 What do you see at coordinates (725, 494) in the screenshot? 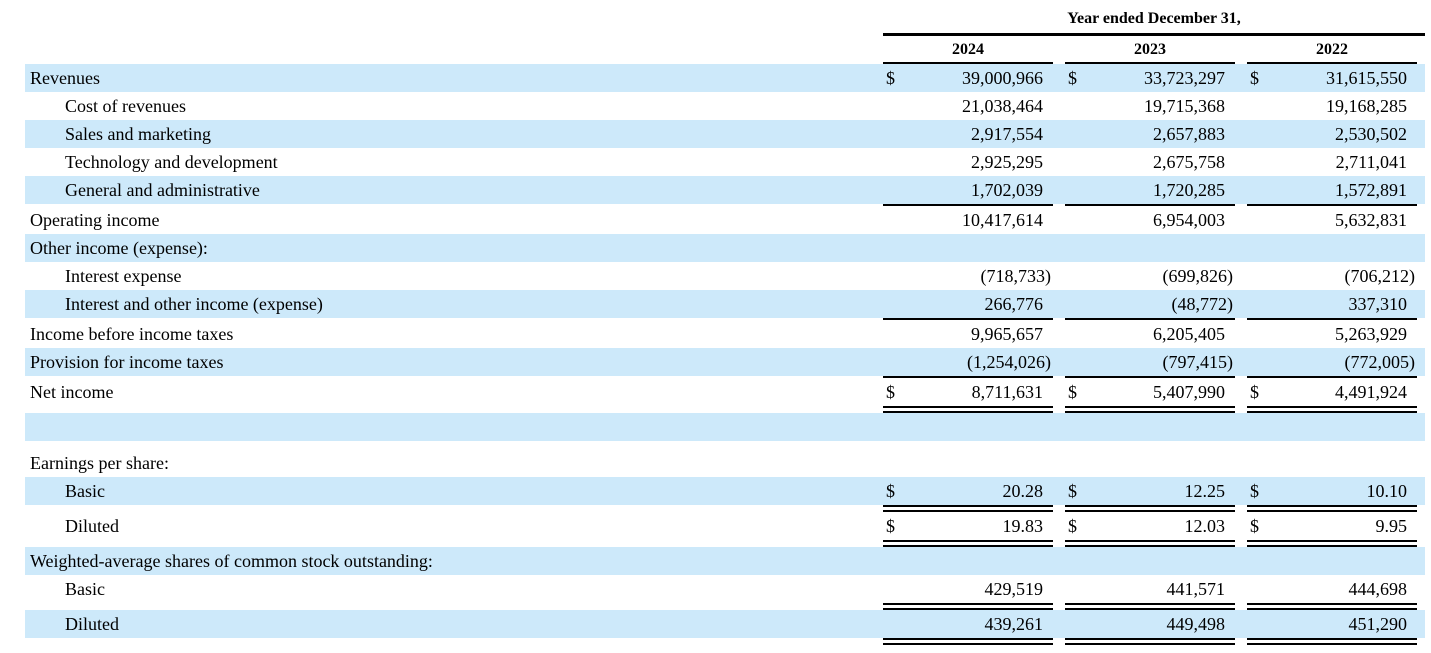
I see `table-row: Basic $20.28 $12.25 $10.10` at bounding box center [725, 494].